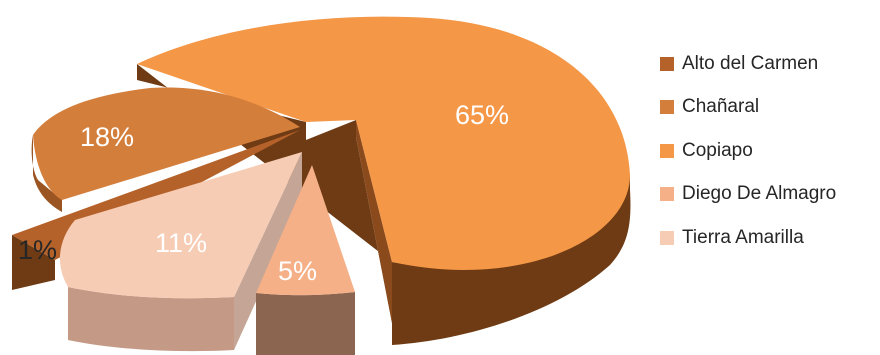 This screenshot has height=355, width=880. I want to click on legend-item: Chañaral, so click(767, 107).